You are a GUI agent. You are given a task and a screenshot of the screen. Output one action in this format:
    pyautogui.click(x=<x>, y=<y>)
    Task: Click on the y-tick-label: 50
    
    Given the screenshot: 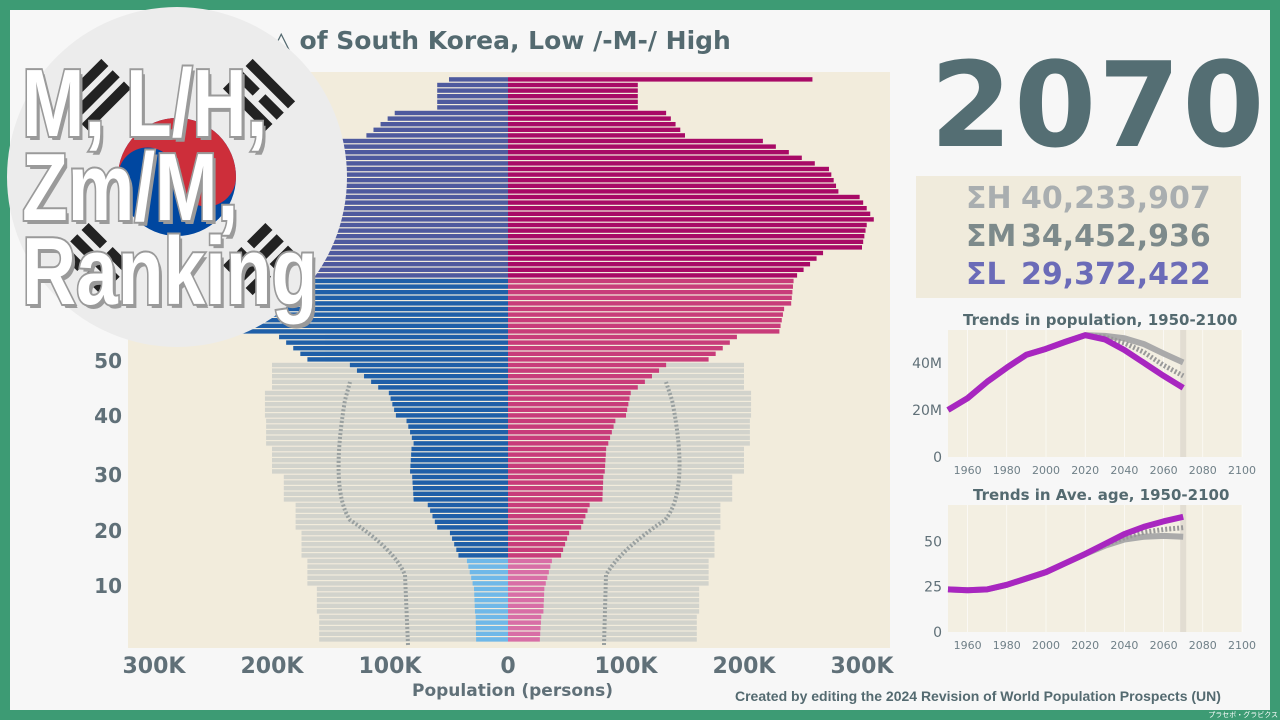 What is the action you would take?
    pyautogui.click(x=108, y=361)
    